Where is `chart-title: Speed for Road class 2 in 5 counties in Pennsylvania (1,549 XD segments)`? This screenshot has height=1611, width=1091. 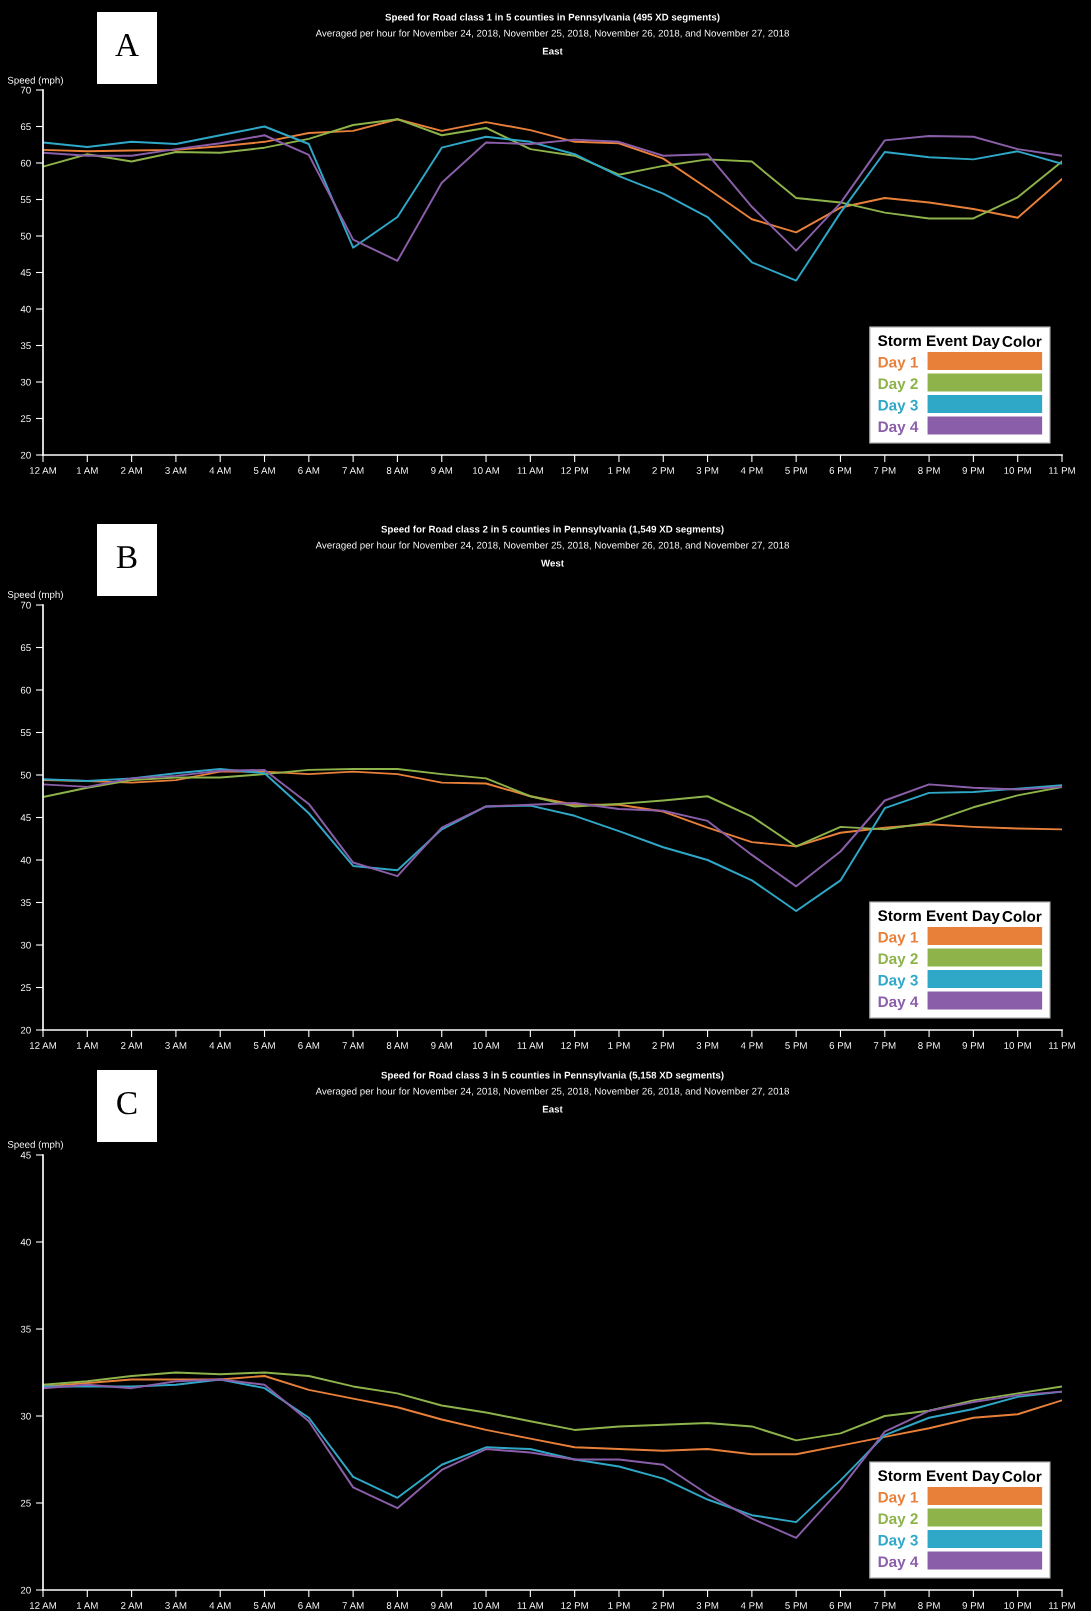
chart-title: Speed for Road class 2 in 5 counties in Pennsylvania (1,549 XD segments) is located at coordinates (552, 530).